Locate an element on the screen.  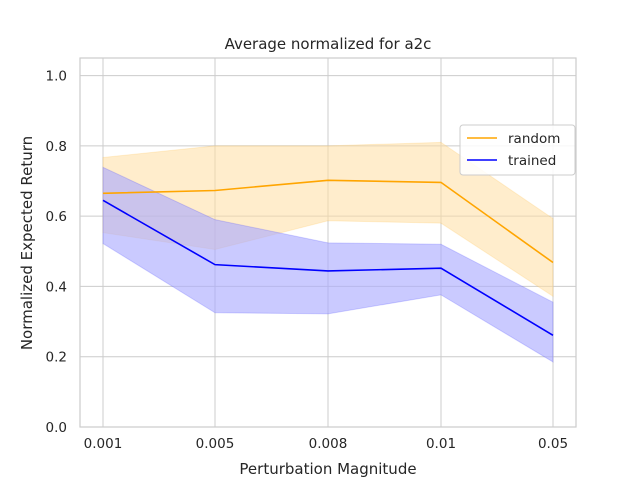
y-tick-label: 0.6 is located at coordinates (56, 217).